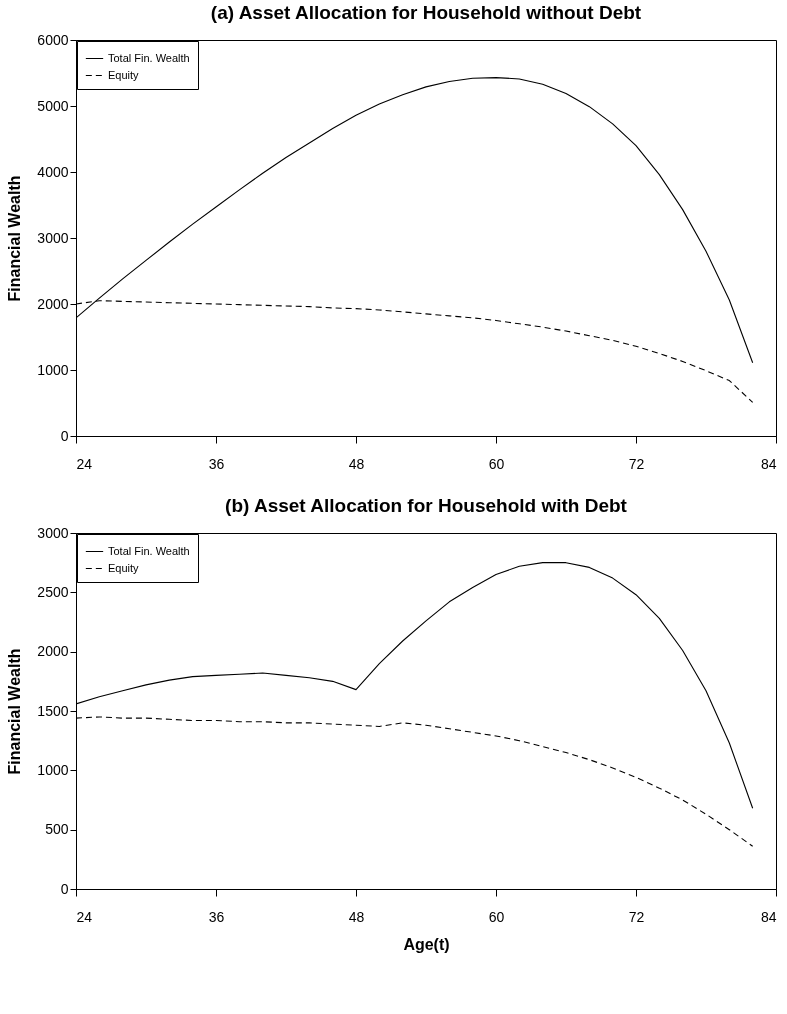 This screenshot has height=1014, width=787. What do you see at coordinates (426, 505) in the screenshot?
I see `chart-title: (b) Asset Allocation for Household with Debt` at bounding box center [426, 505].